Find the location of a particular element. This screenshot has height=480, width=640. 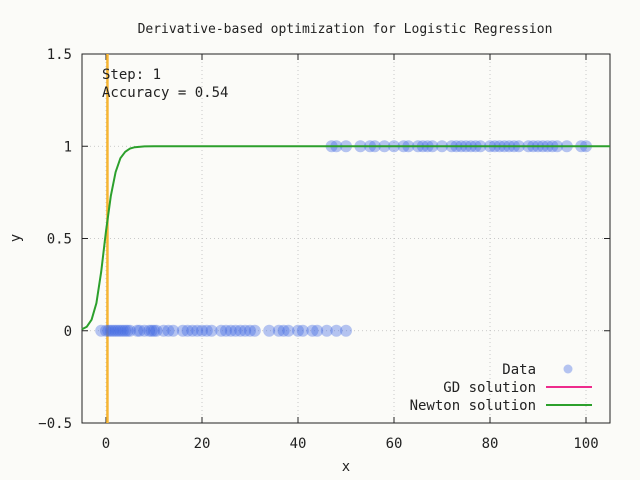

y-tick-label: 1.5 is located at coordinates (59, 55).